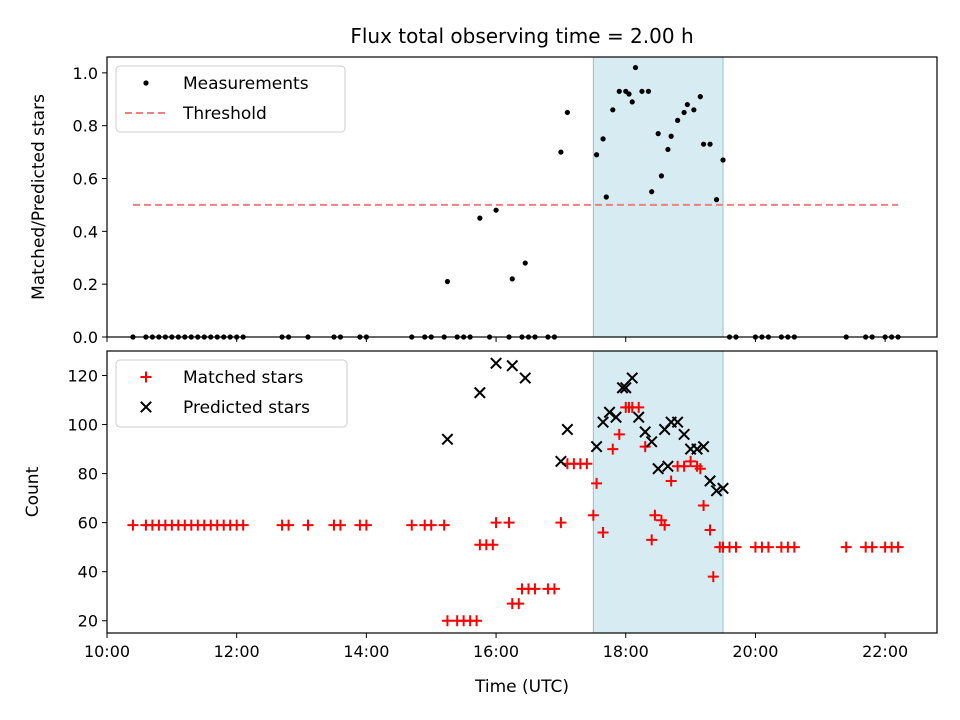 The width and height of the screenshot is (960, 720). What do you see at coordinates (107, 651) in the screenshot?
I see `x-tick-label: 10:00` at bounding box center [107, 651].